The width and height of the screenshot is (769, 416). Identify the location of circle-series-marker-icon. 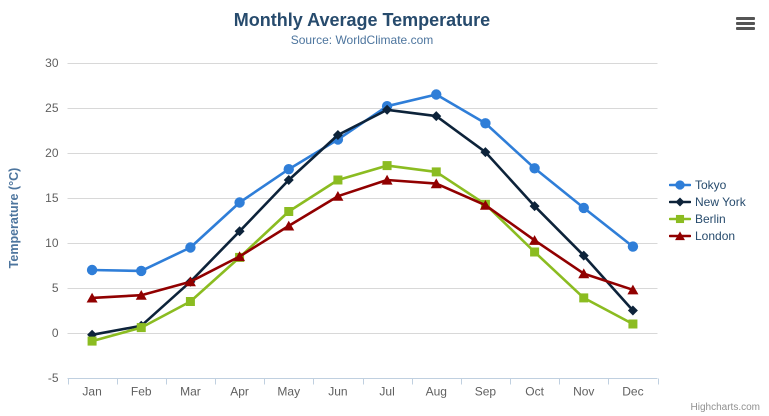
(680, 185).